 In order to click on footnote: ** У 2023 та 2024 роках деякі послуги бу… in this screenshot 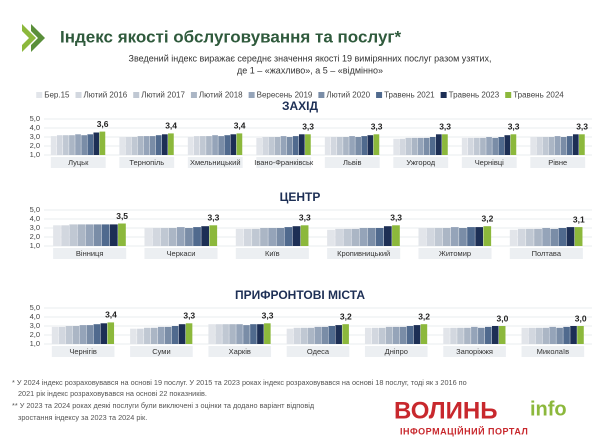, I will do `click(163, 405)`.